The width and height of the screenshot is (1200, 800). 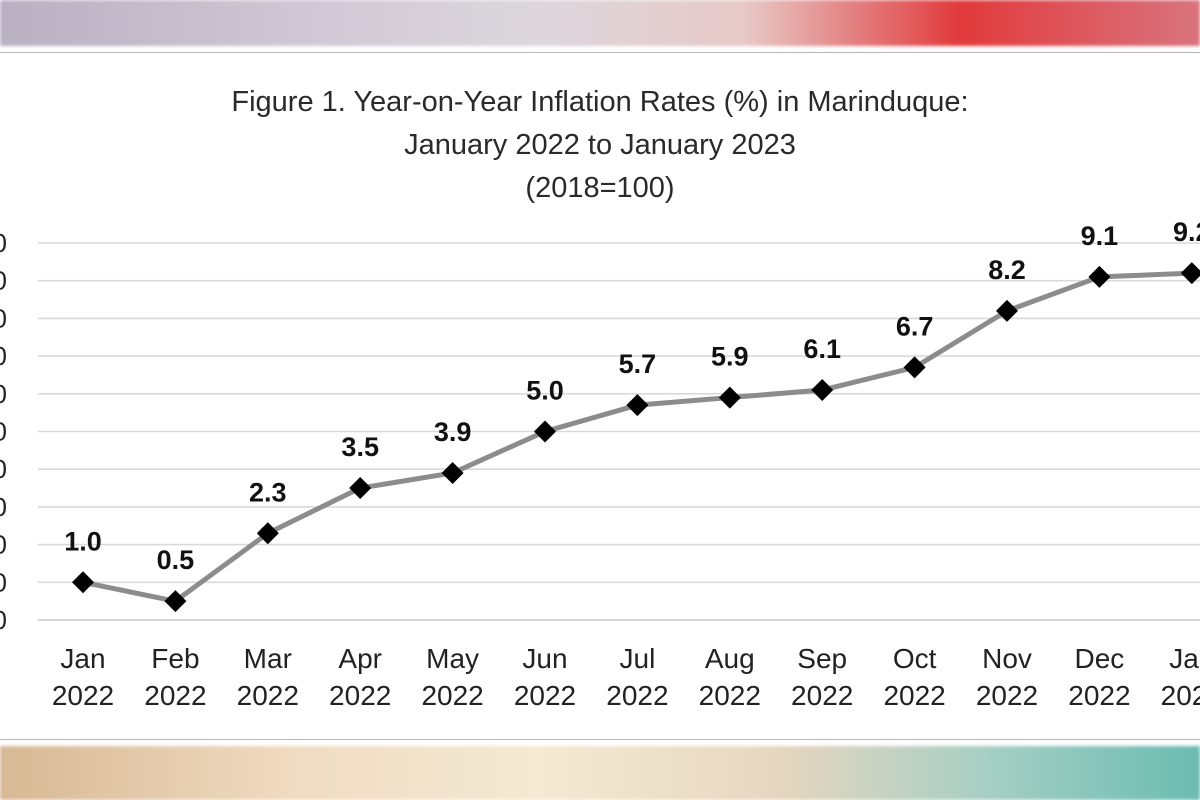 What do you see at coordinates (268, 658) in the screenshot?
I see `x-tick-label-month: Mar` at bounding box center [268, 658].